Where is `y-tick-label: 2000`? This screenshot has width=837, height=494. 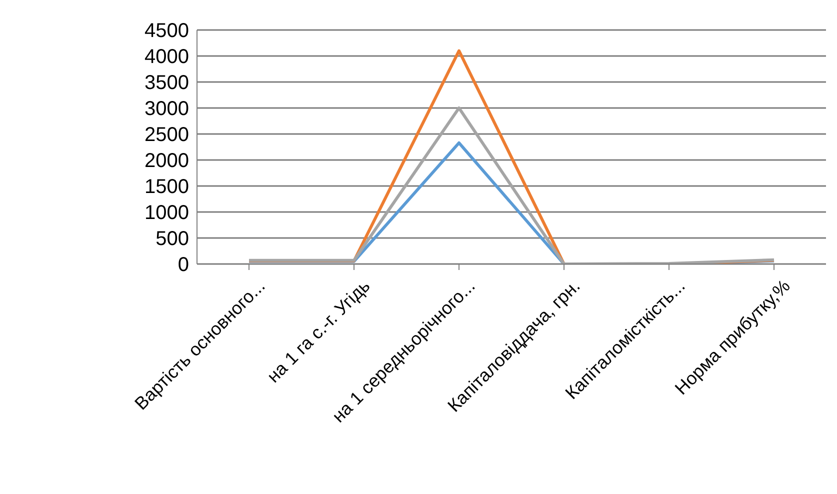
y-tick-label: 2000 is located at coordinates (166, 161).